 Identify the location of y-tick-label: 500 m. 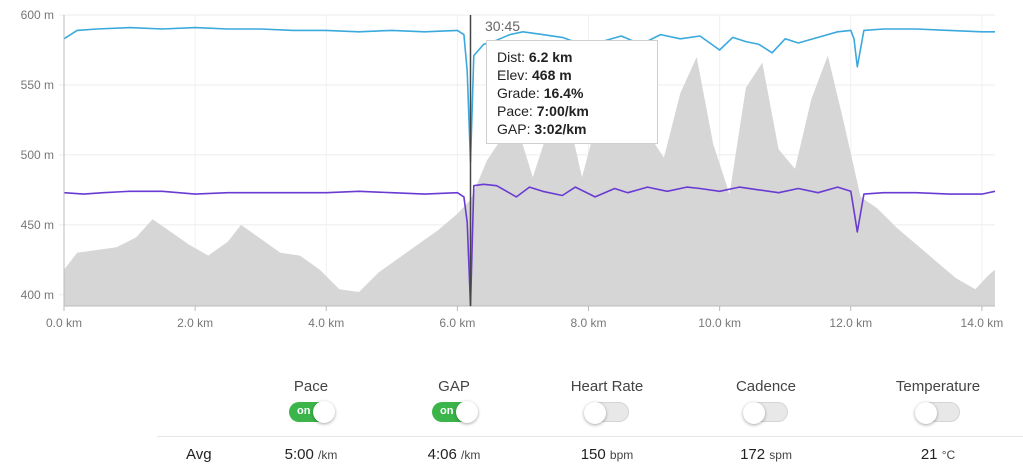
(37, 155).